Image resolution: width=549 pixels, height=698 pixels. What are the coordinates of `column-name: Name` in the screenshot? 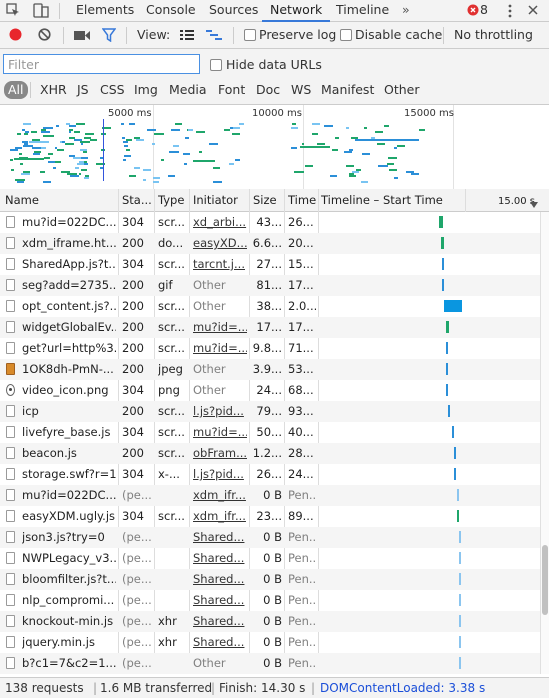 It's located at (22, 200).